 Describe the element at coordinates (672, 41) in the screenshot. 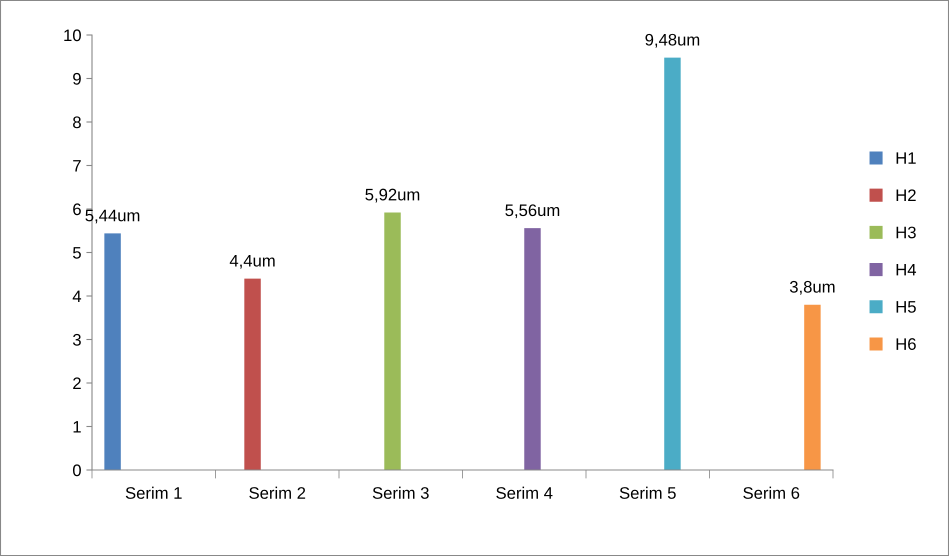

I see `data-label: 9,48um` at that location.